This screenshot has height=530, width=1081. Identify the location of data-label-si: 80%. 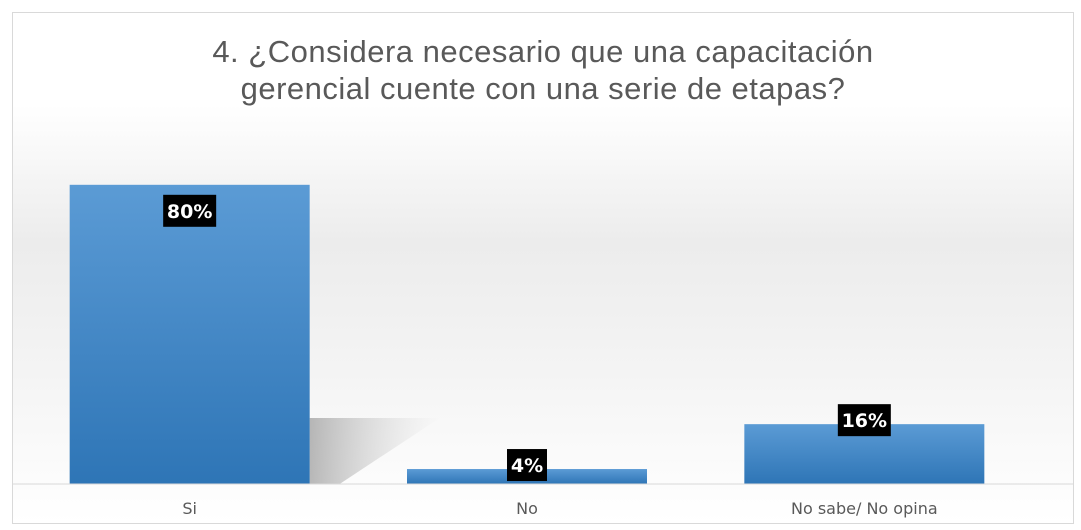
(190, 210).